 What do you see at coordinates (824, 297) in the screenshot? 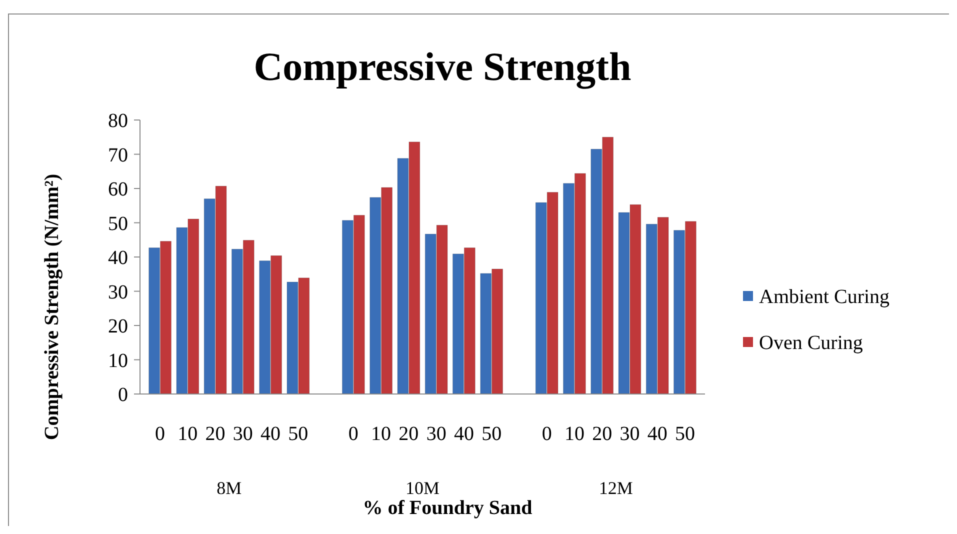
I see `legend-label: Ambient Curing` at bounding box center [824, 297].